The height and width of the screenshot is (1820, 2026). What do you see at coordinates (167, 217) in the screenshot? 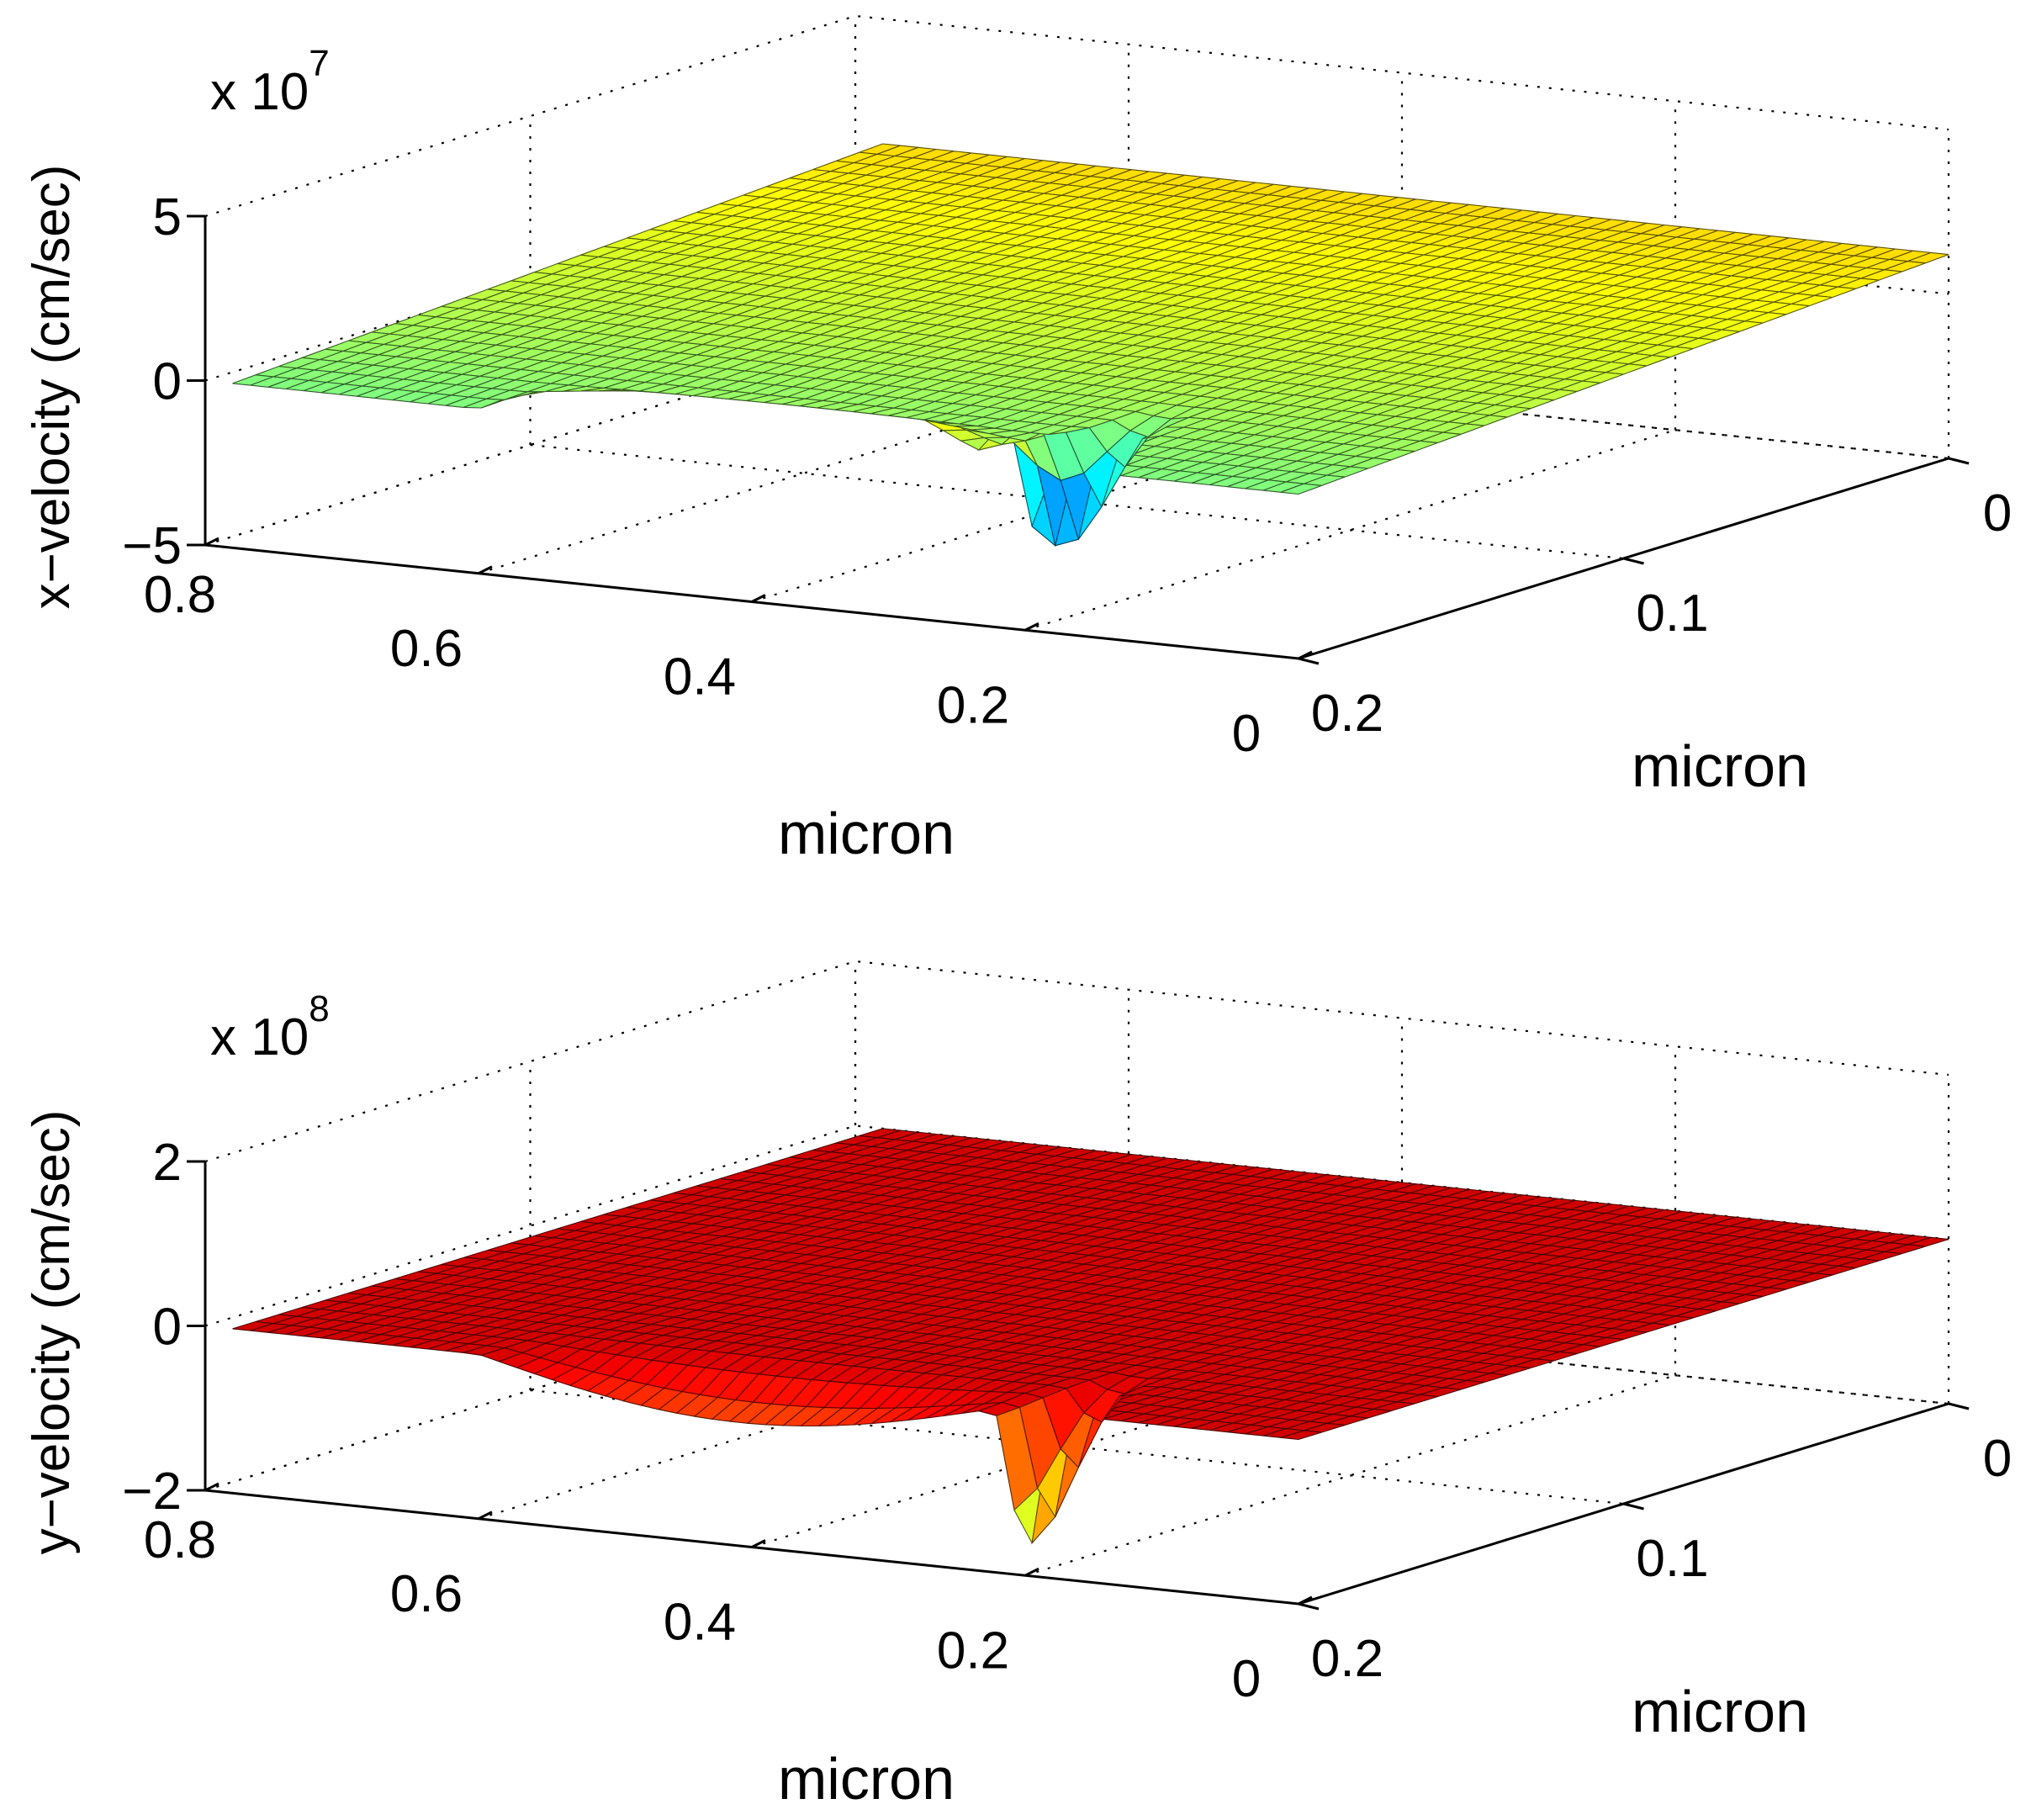
I see `z-tick-label: 5` at bounding box center [167, 217].